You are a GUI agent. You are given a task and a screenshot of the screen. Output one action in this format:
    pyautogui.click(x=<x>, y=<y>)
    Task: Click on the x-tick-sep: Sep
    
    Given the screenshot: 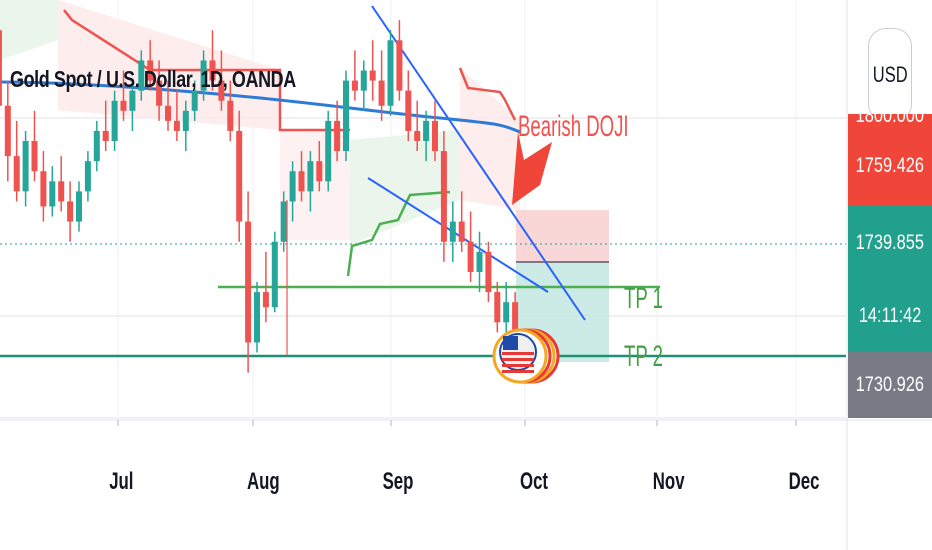 What is the action you would take?
    pyautogui.click(x=398, y=481)
    